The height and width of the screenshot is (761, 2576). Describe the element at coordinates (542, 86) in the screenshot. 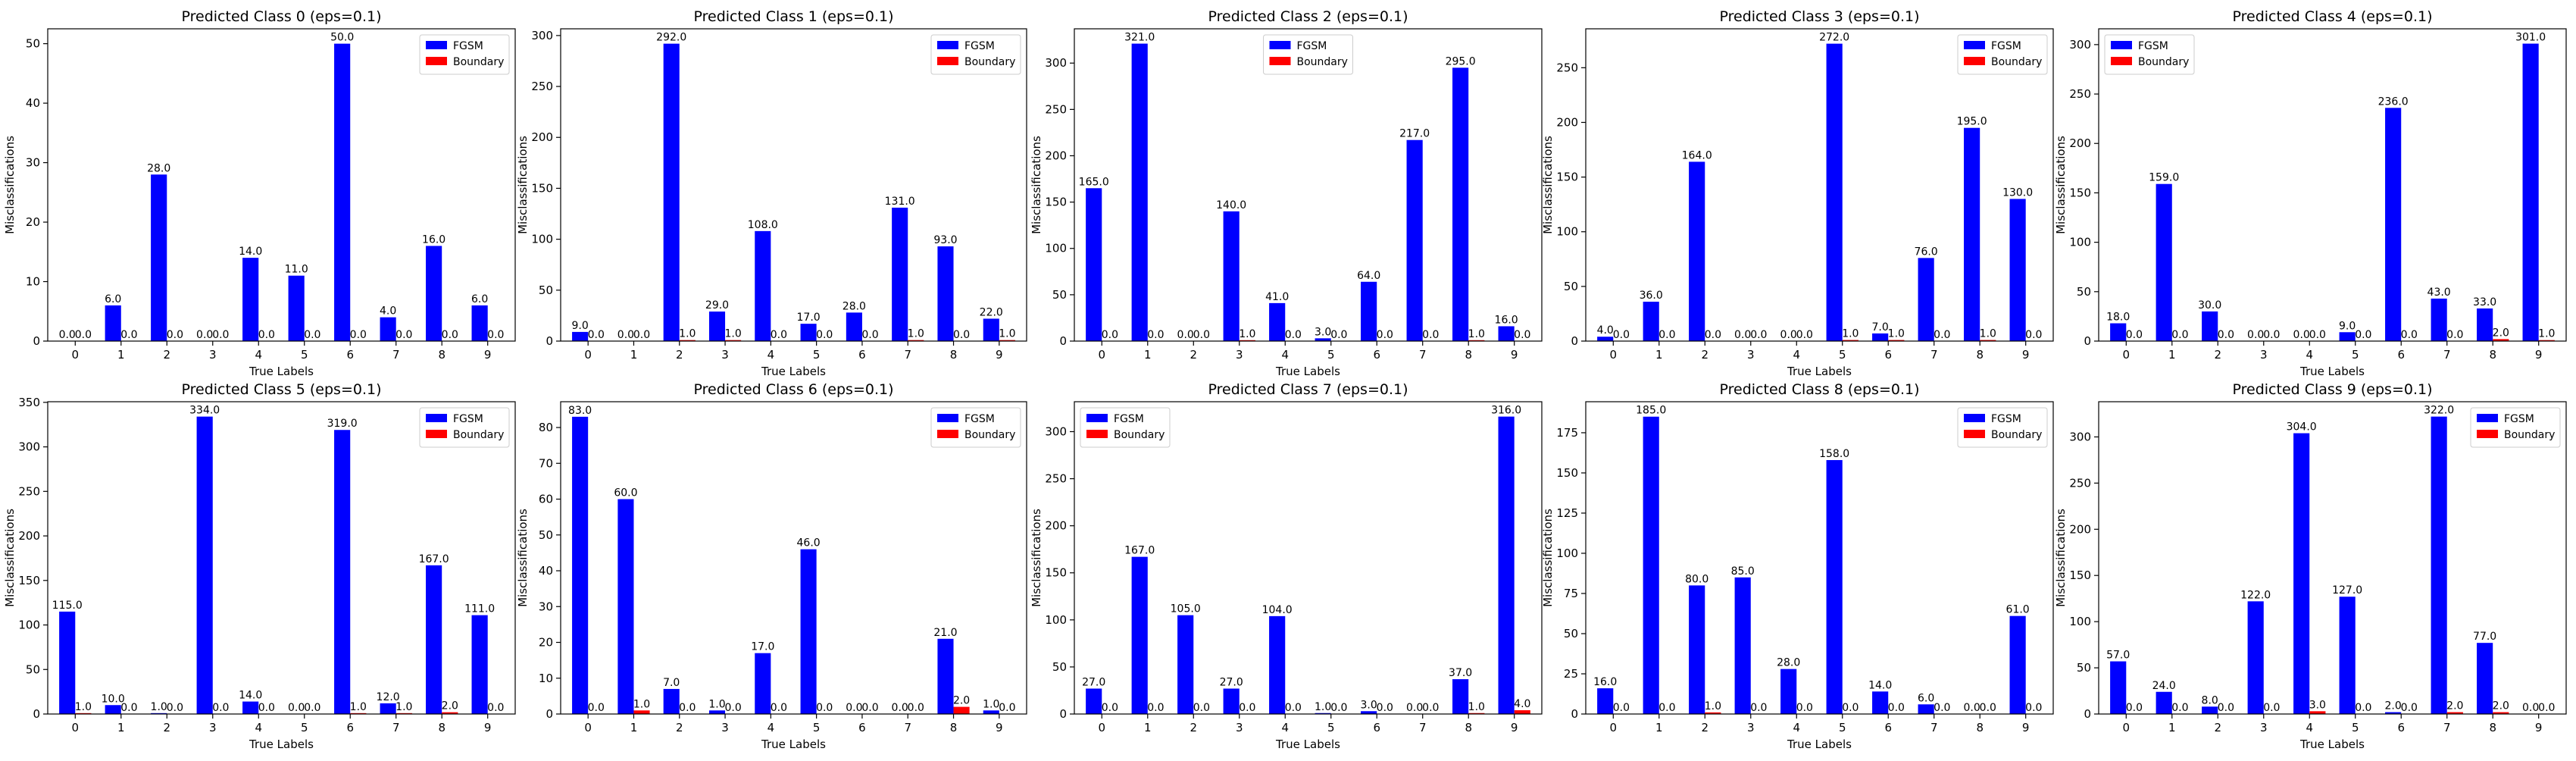

I see `y-tick-label: 250` at that location.